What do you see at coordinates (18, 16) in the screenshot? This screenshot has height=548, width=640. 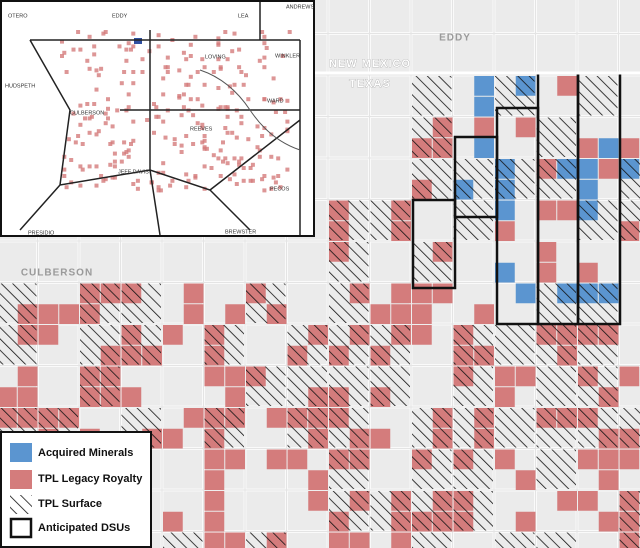 I see `inset-county: OTERO` at bounding box center [18, 16].